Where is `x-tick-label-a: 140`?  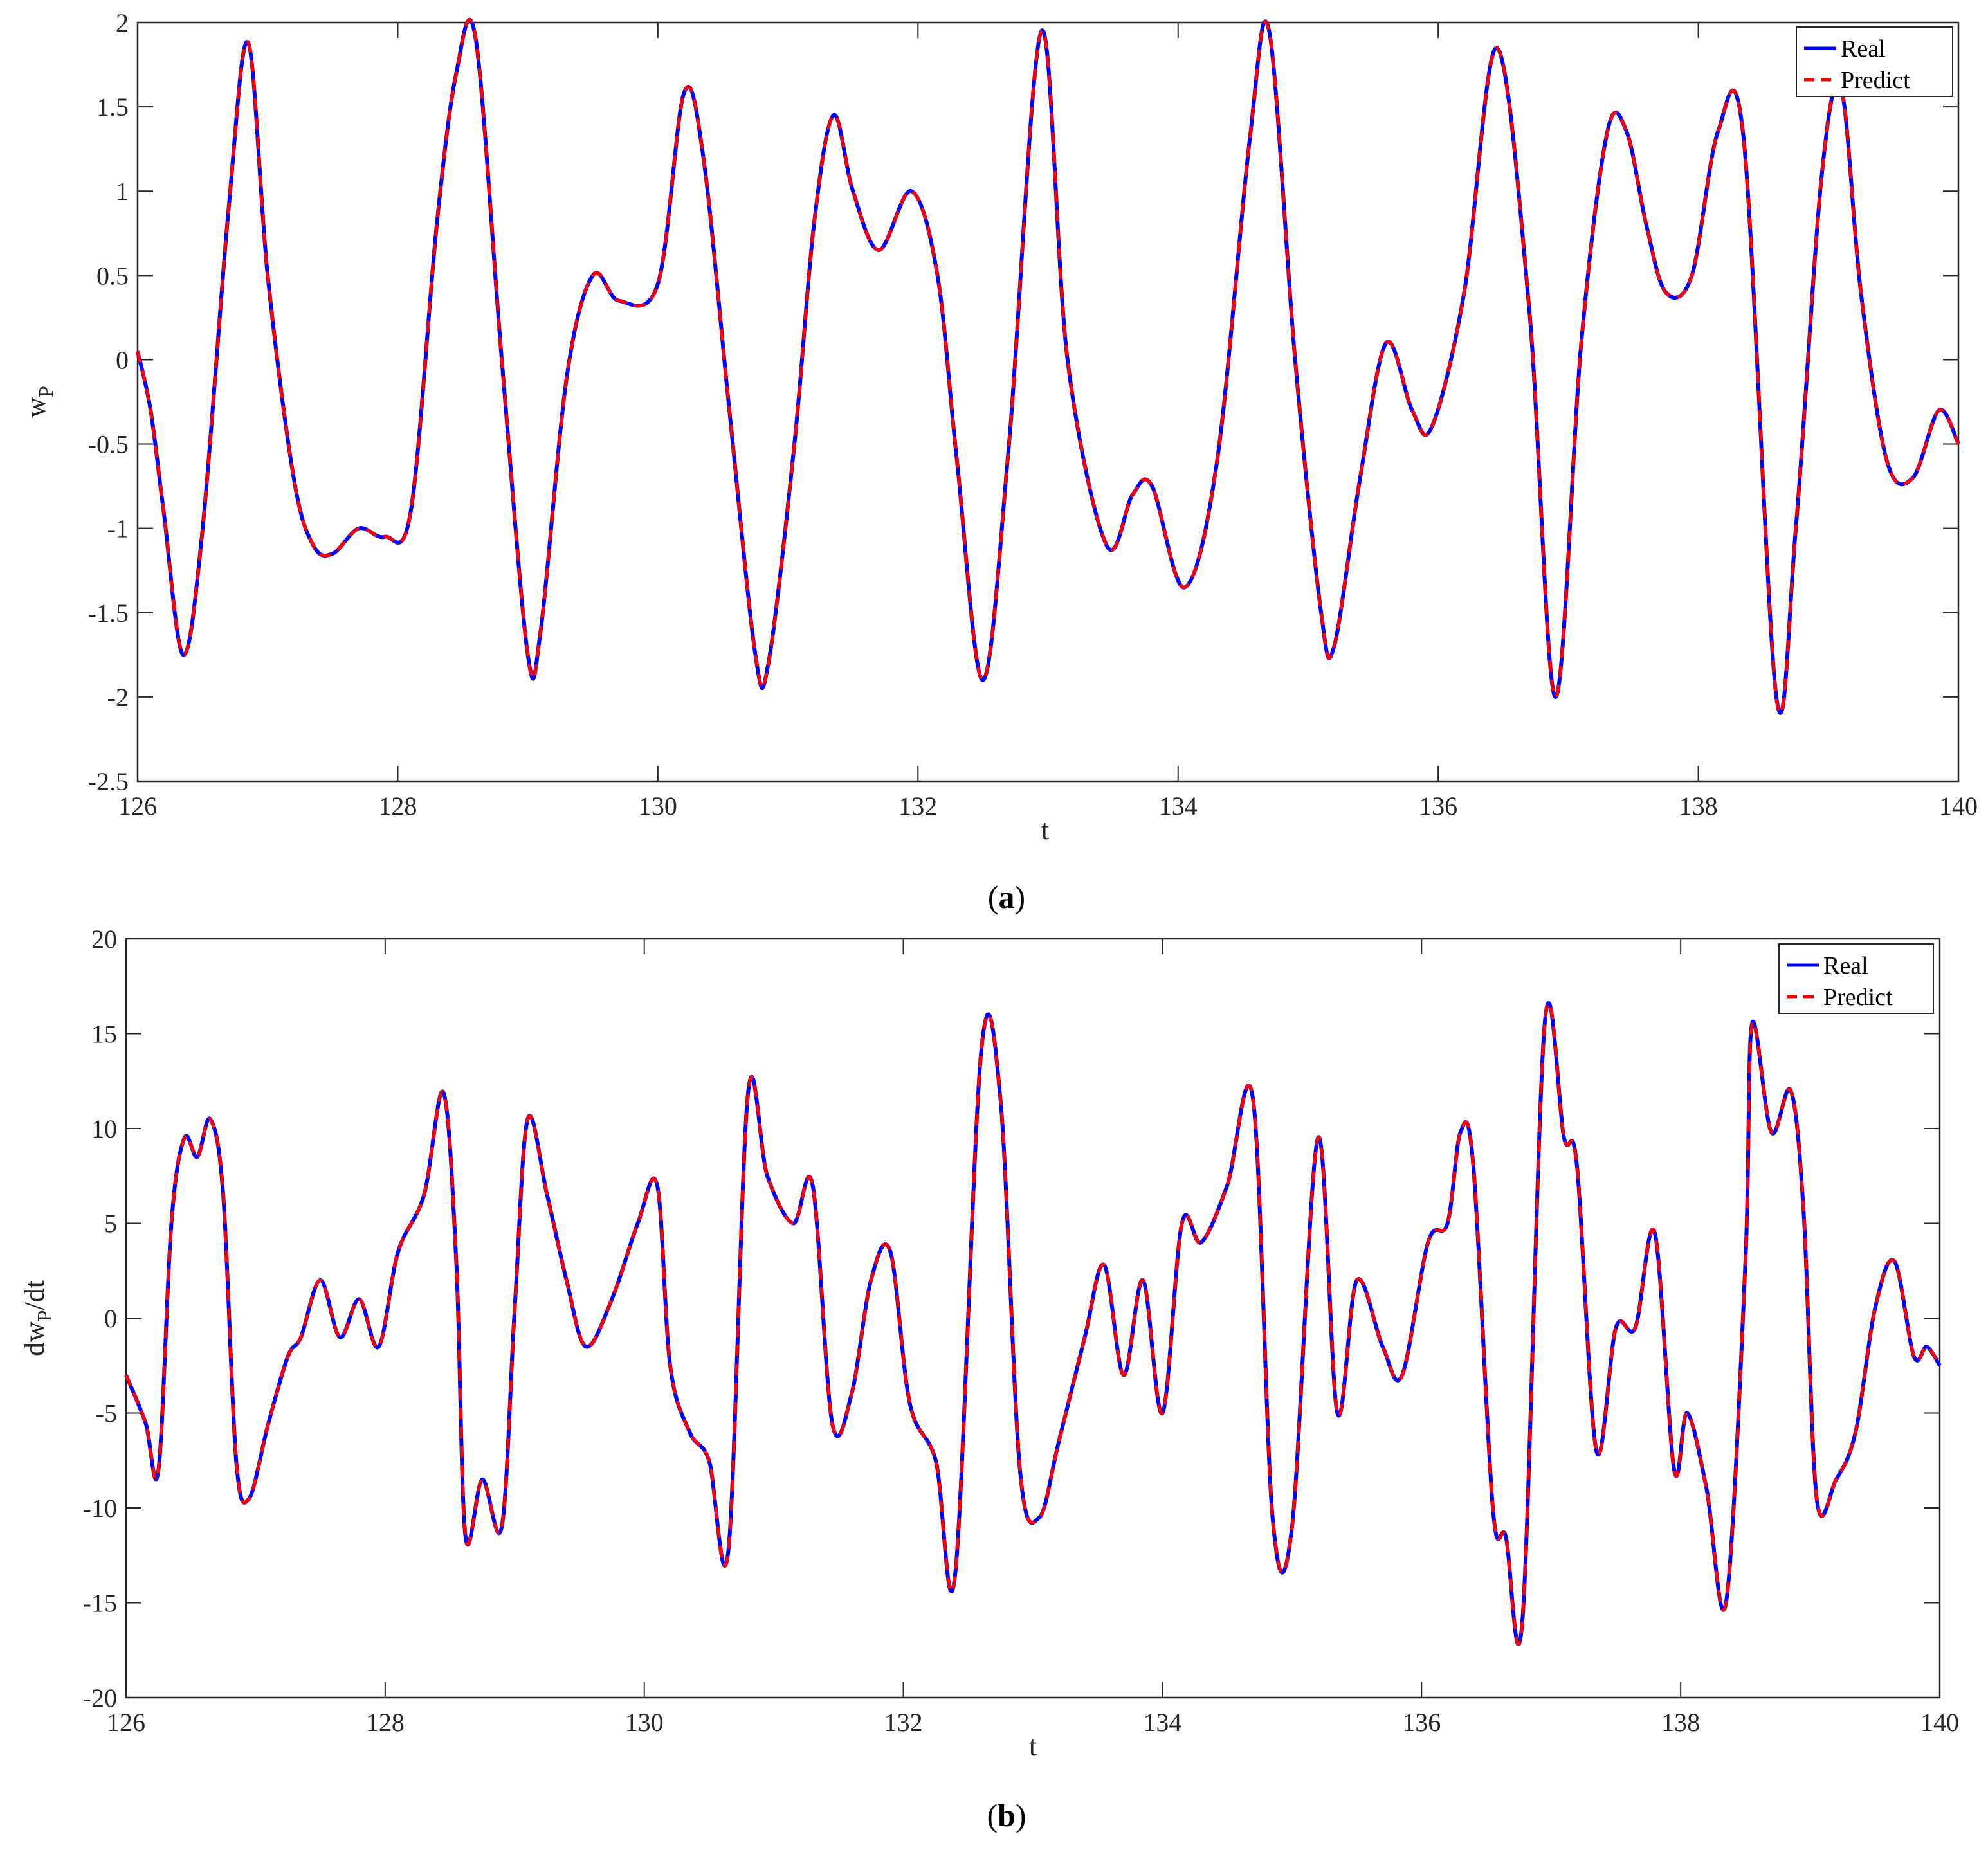 x-tick-label-a: 140 is located at coordinates (1958, 806).